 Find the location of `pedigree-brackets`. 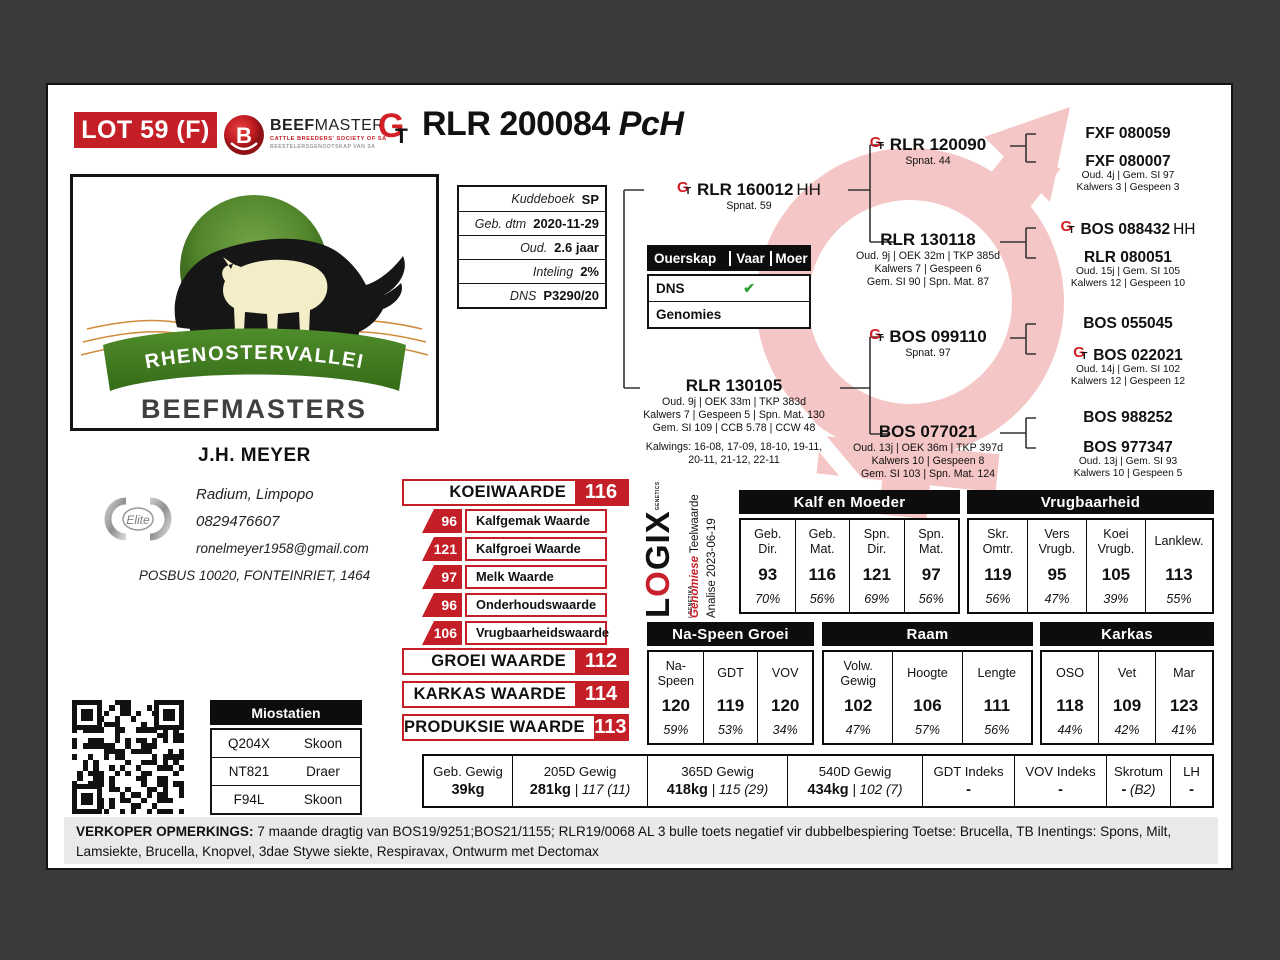

pedigree-brackets is located at coordinates (829, 291).